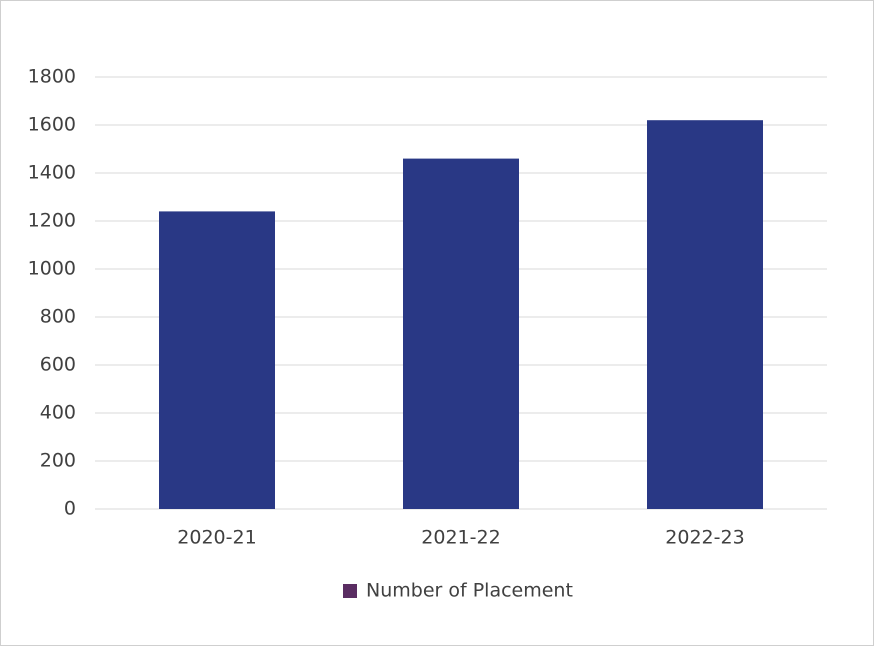 The image size is (874, 646). Describe the element at coordinates (469, 591) in the screenshot. I see `legend-label: Number of Placement` at that location.